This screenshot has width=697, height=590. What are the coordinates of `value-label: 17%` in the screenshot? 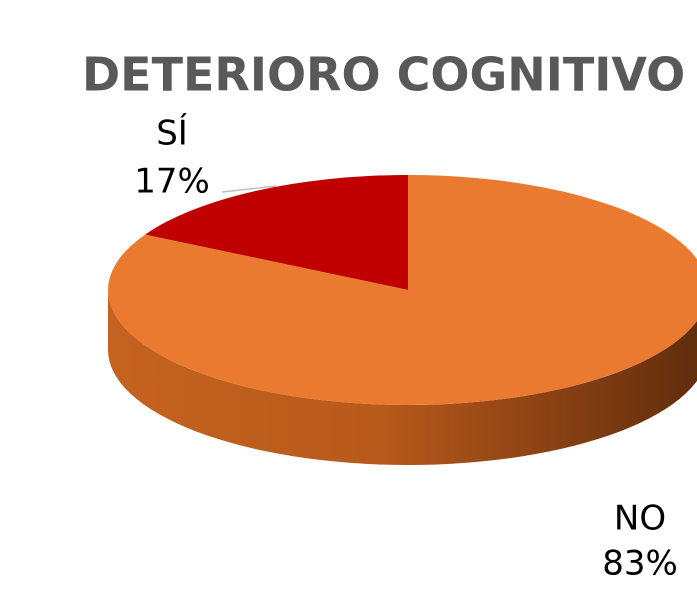 It's located at (172, 182).